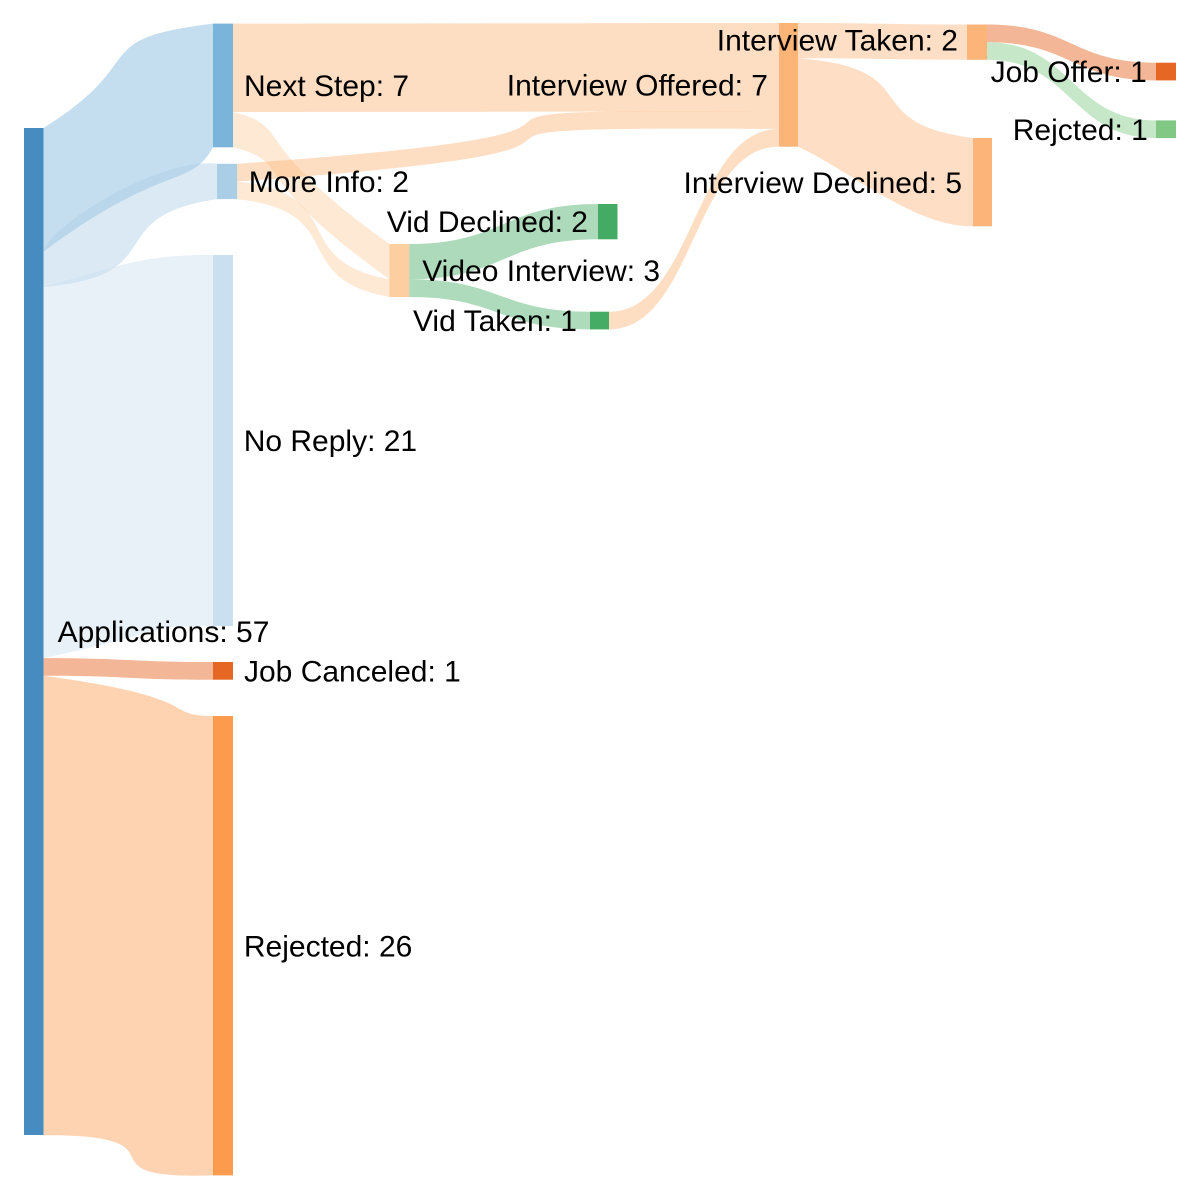 Image resolution: width=1200 pixels, height=1200 pixels. What do you see at coordinates (1069, 72) in the screenshot?
I see `svg-text: Job Offer: 1` at bounding box center [1069, 72].